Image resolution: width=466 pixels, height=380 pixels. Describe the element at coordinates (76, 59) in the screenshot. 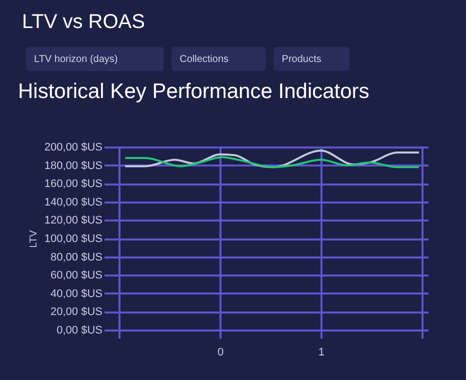

I see `text: LTV horizon (days)` at that location.